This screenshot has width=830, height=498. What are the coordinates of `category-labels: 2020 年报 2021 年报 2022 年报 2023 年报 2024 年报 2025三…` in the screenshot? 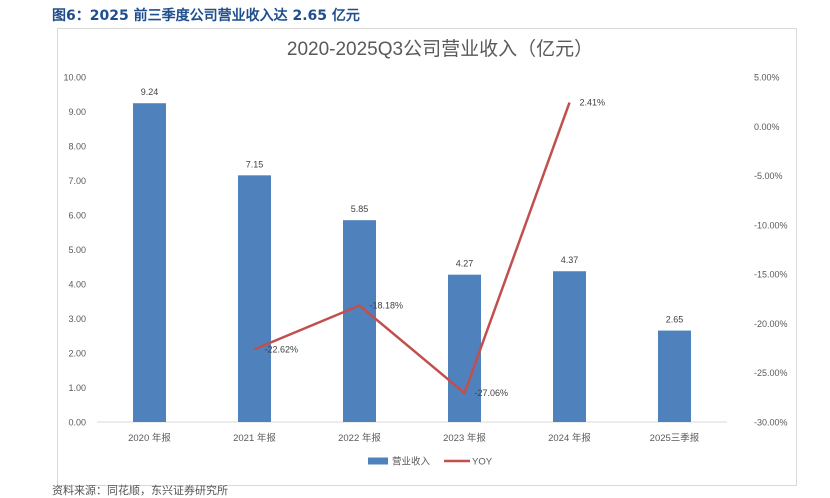 It's located at (414, 438).